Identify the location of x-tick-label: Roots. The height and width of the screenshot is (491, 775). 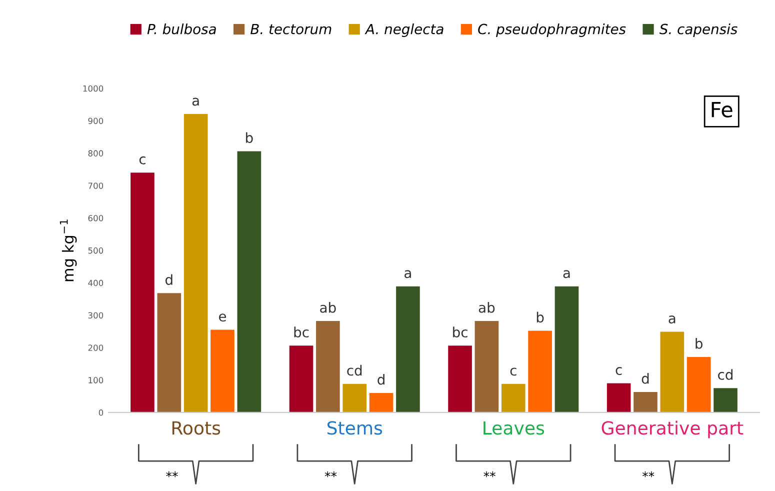
(196, 428).